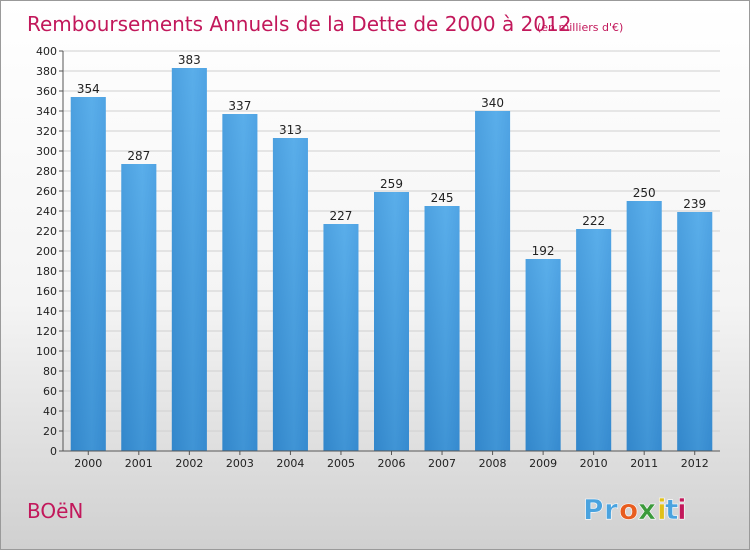  Describe the element at coordinates (493, 463) in the screenshot. I see `x-tick-label: 2008` at that location.